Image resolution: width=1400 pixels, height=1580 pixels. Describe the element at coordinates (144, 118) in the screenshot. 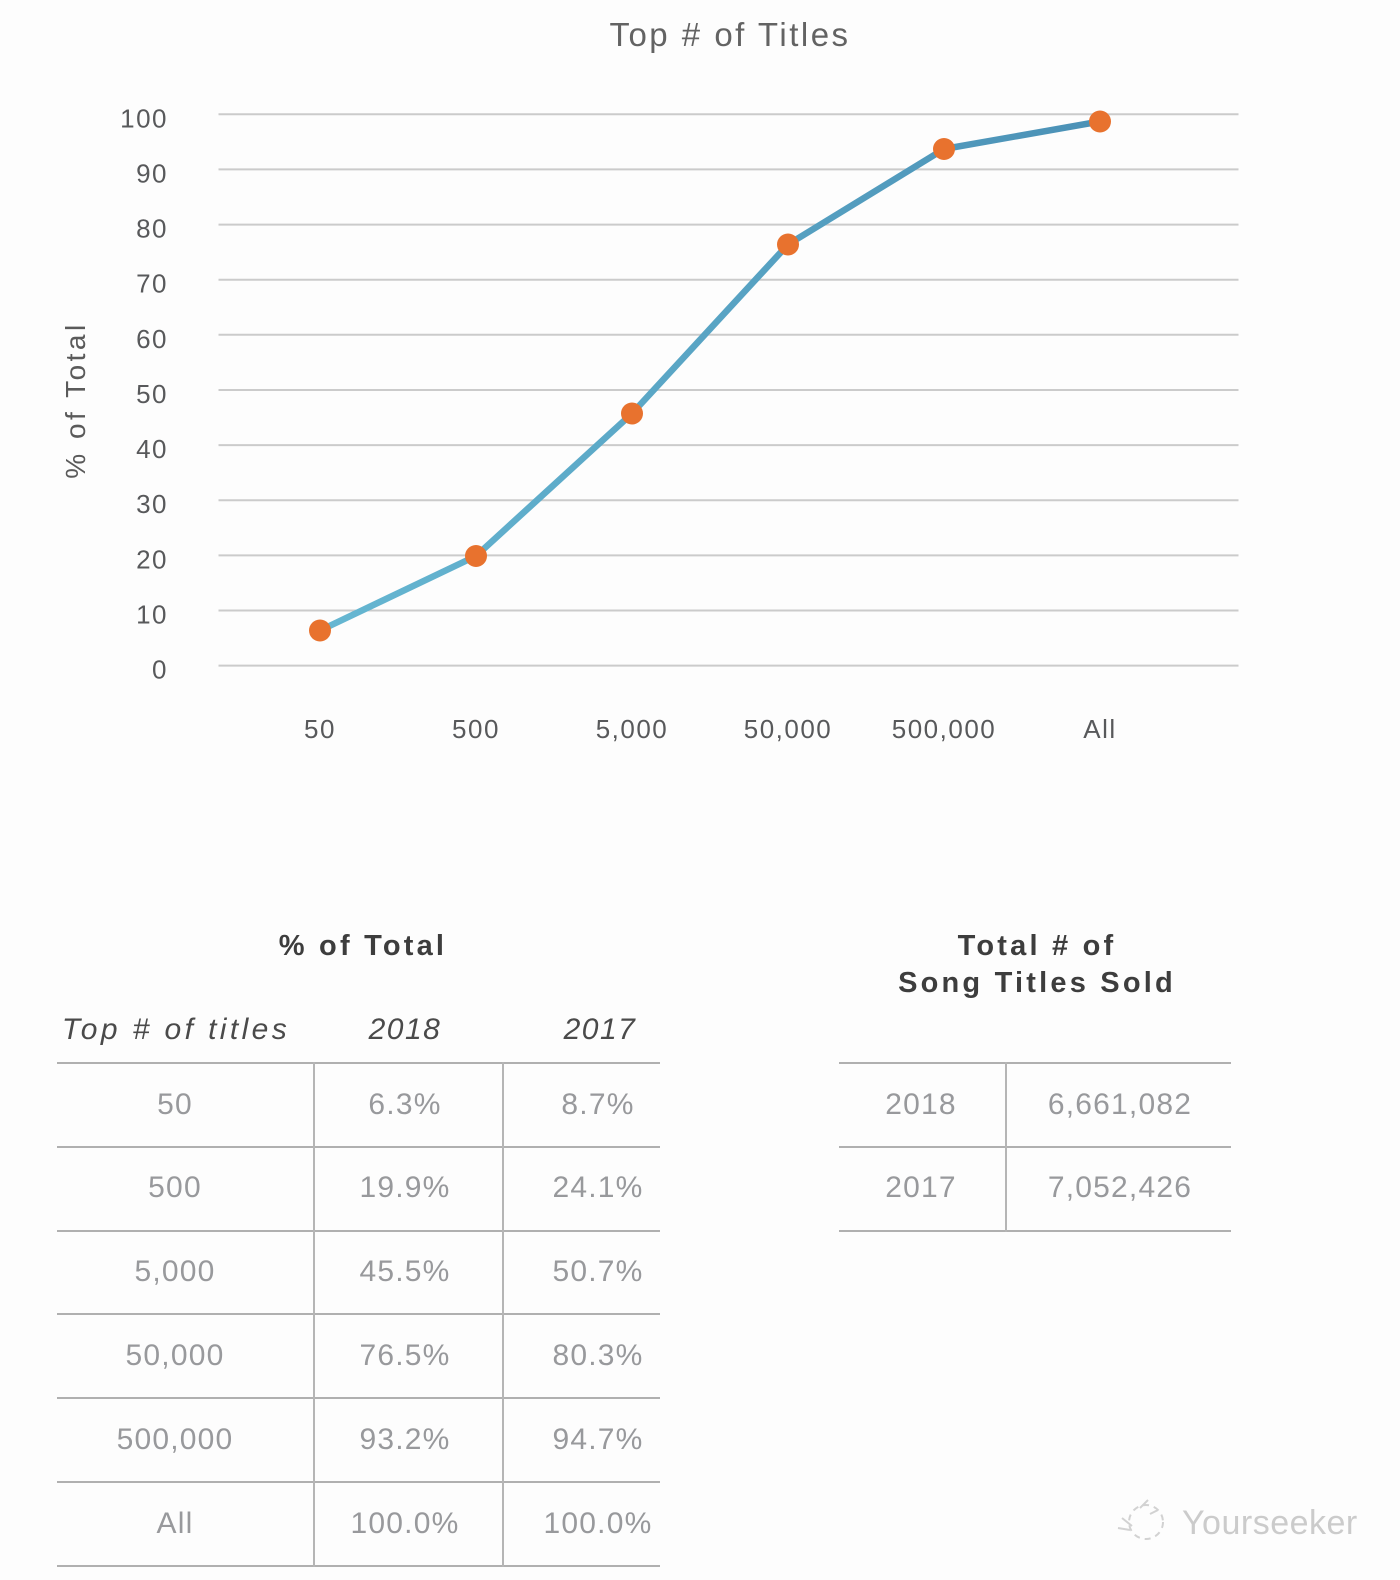

I see `svg-text: 100` at that location.